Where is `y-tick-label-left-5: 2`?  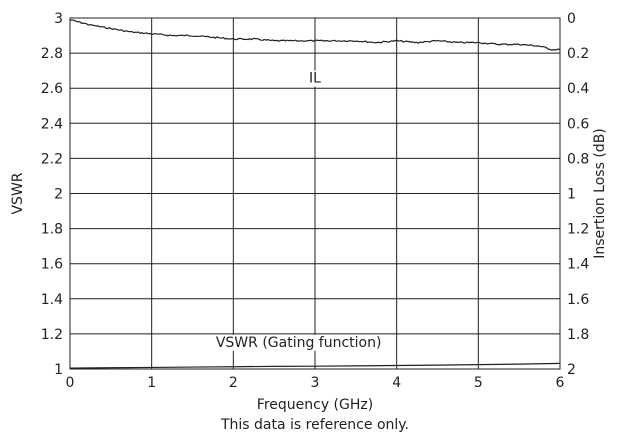 y-tick-label-left-5: 2 is located at coordinates (58, 195).